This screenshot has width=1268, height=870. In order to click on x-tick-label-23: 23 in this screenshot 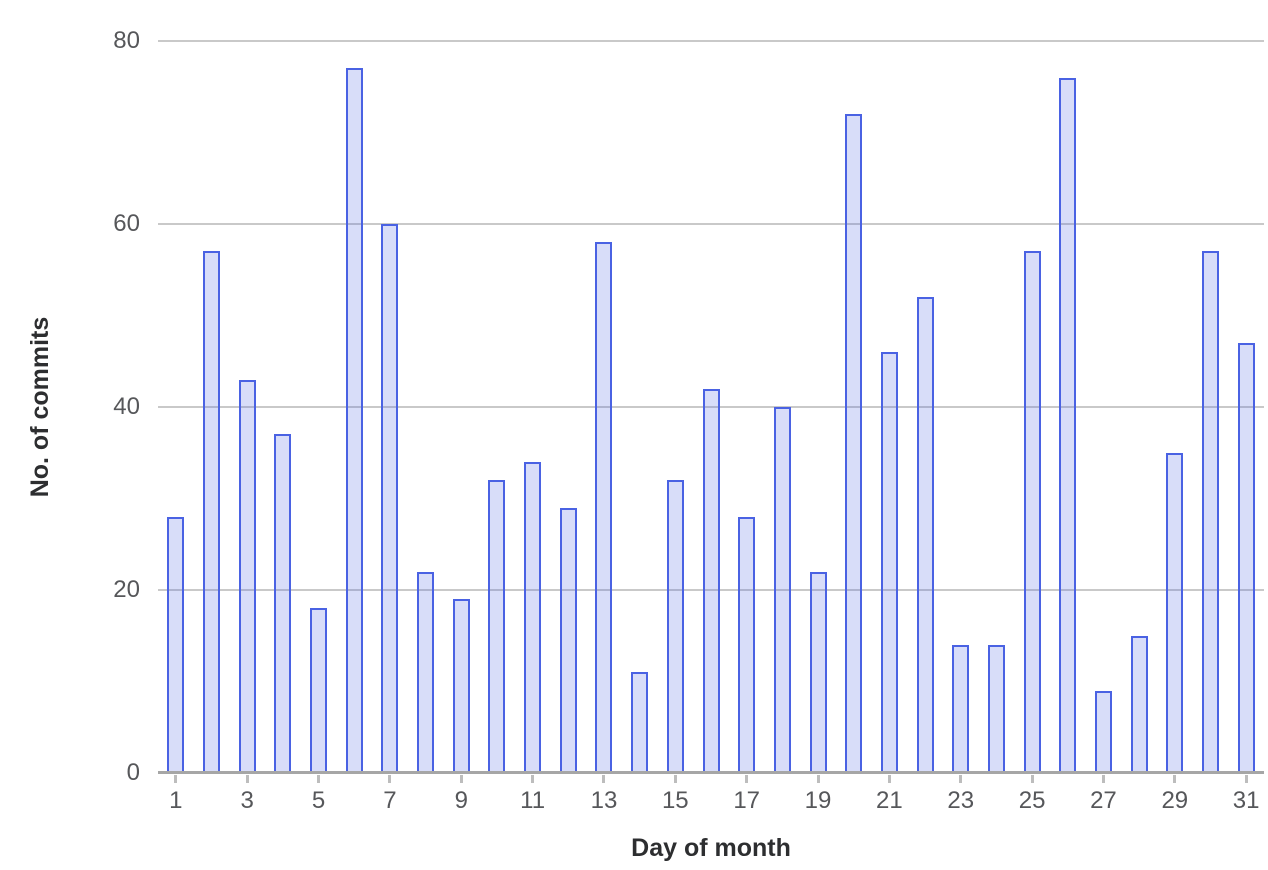, I will do `click(961, 800)`.